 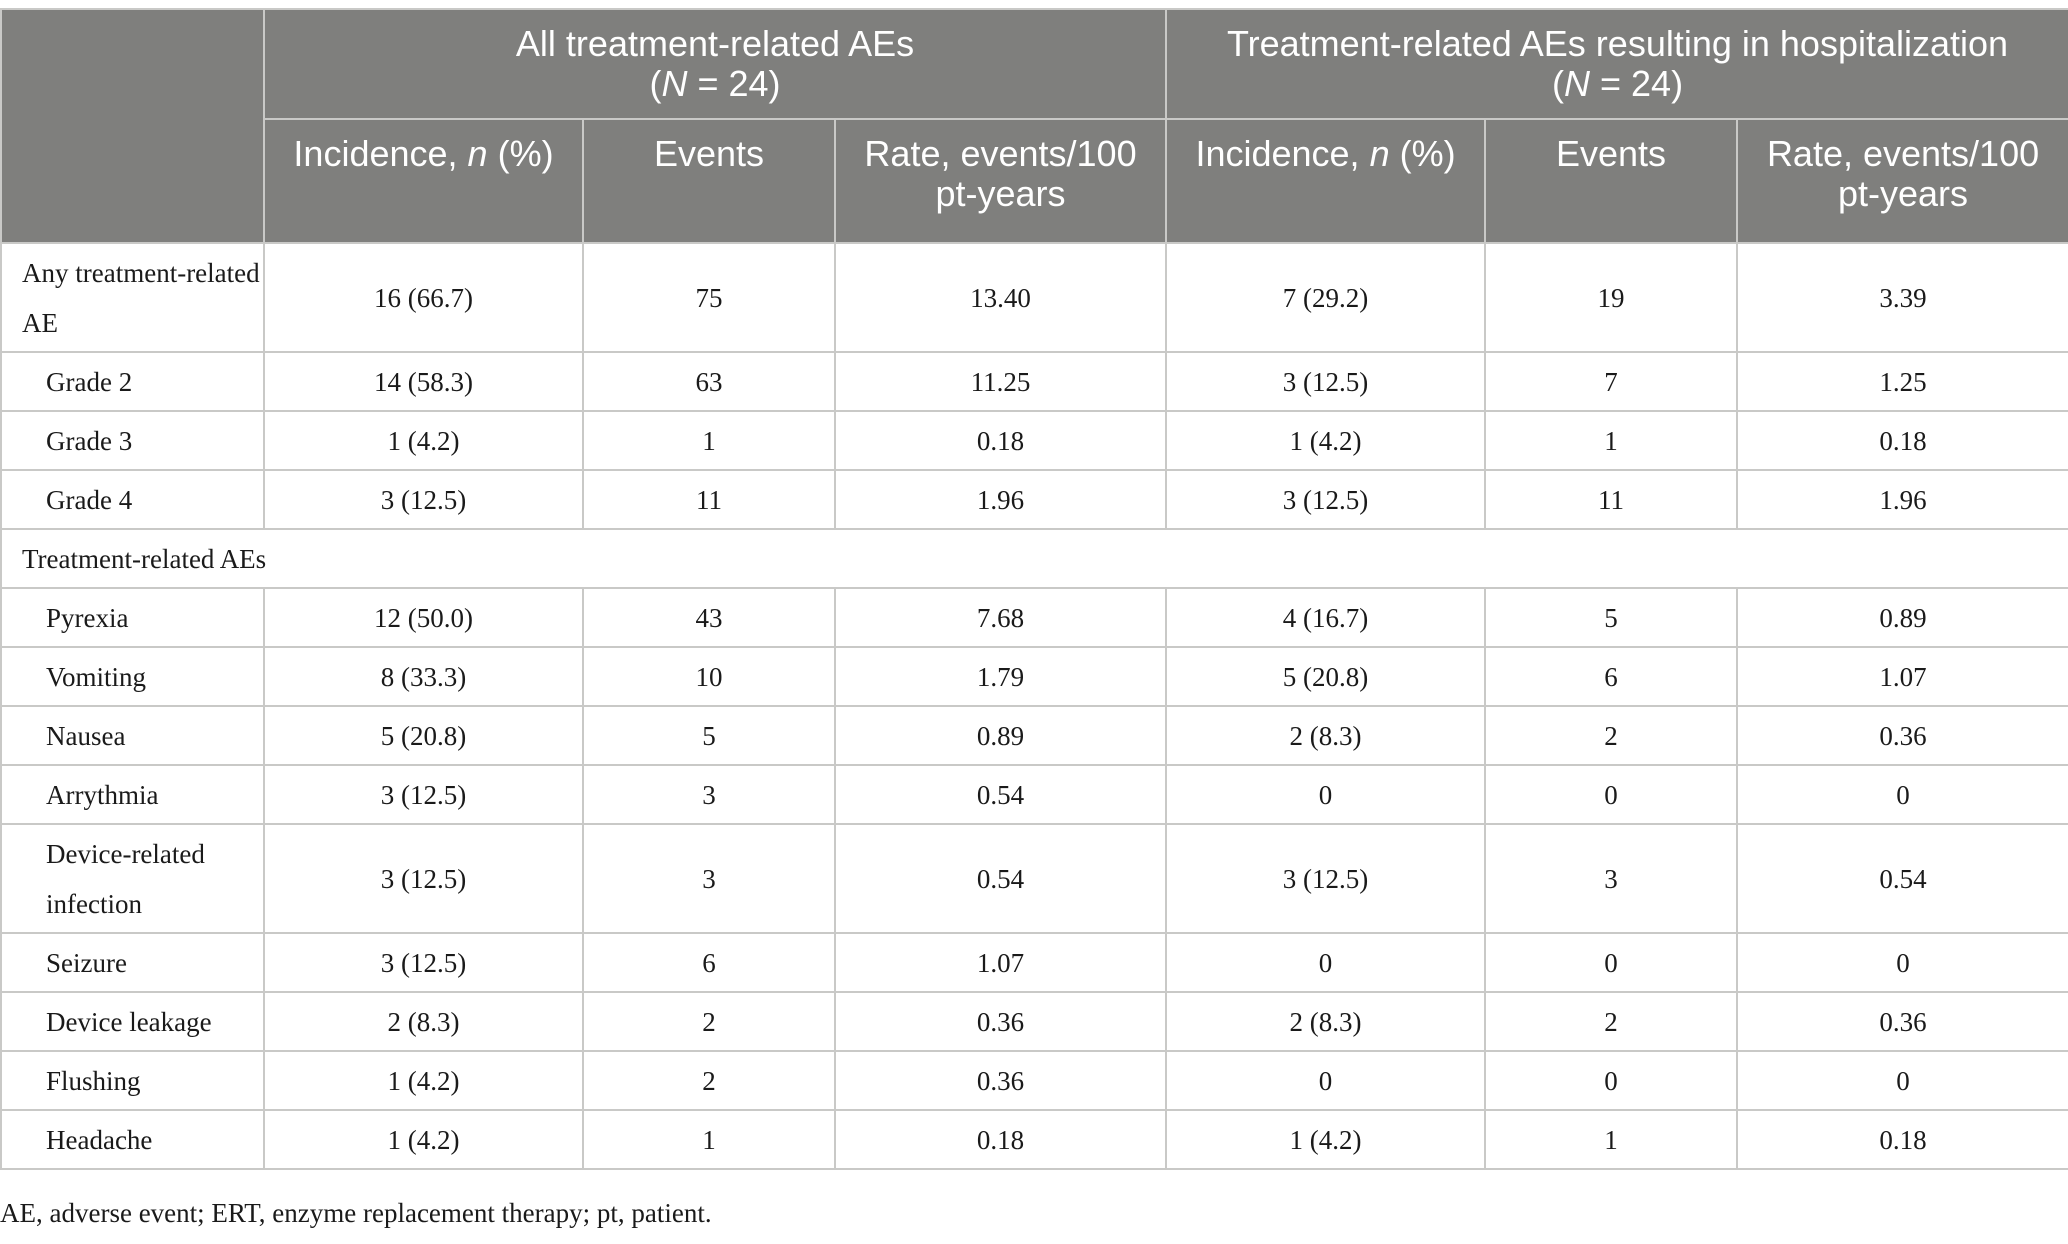 I want to click on cell-events: 10, so click(x=709, y=676).